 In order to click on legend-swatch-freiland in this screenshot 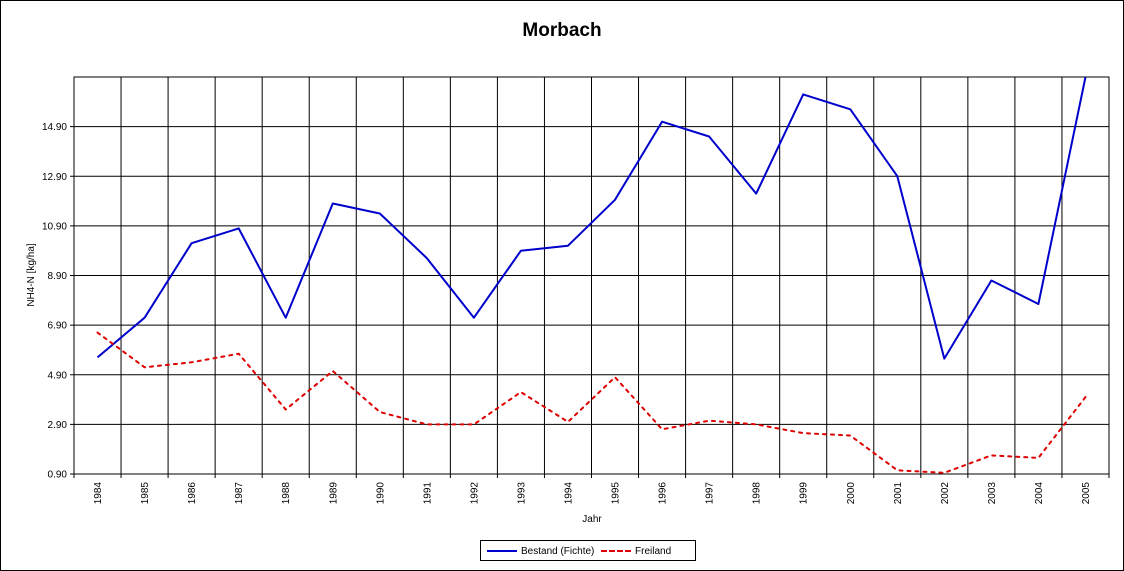, I will do `click(616, 551)`.